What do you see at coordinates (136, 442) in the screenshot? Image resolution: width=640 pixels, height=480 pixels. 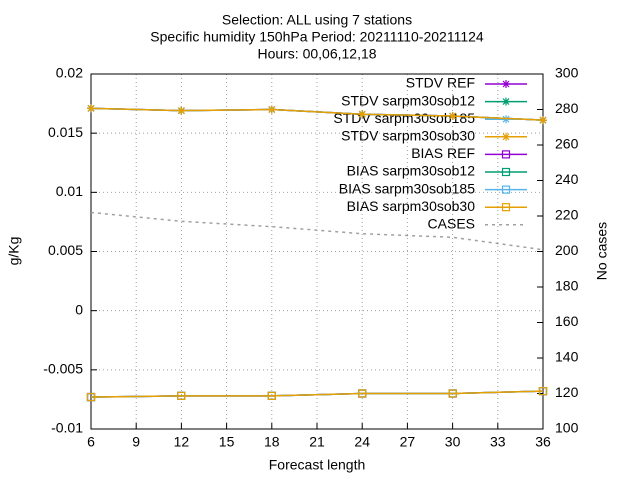 I see `x-tick-label: 9` at bounding box center [136, 442].